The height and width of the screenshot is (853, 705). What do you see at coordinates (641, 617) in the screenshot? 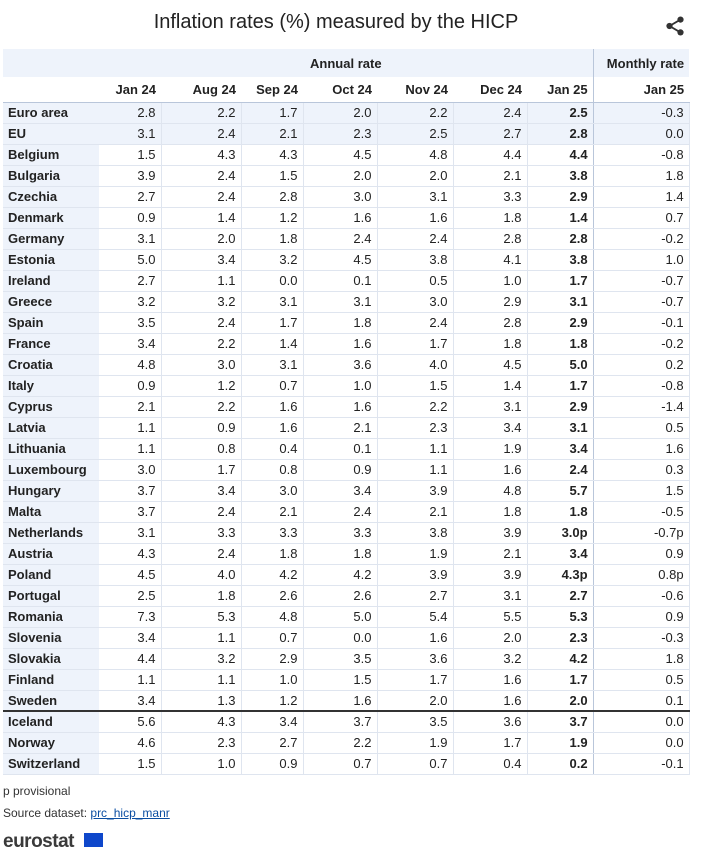
I see `monthly-rate-cell: 0.9` at bounding box center [641, 617].